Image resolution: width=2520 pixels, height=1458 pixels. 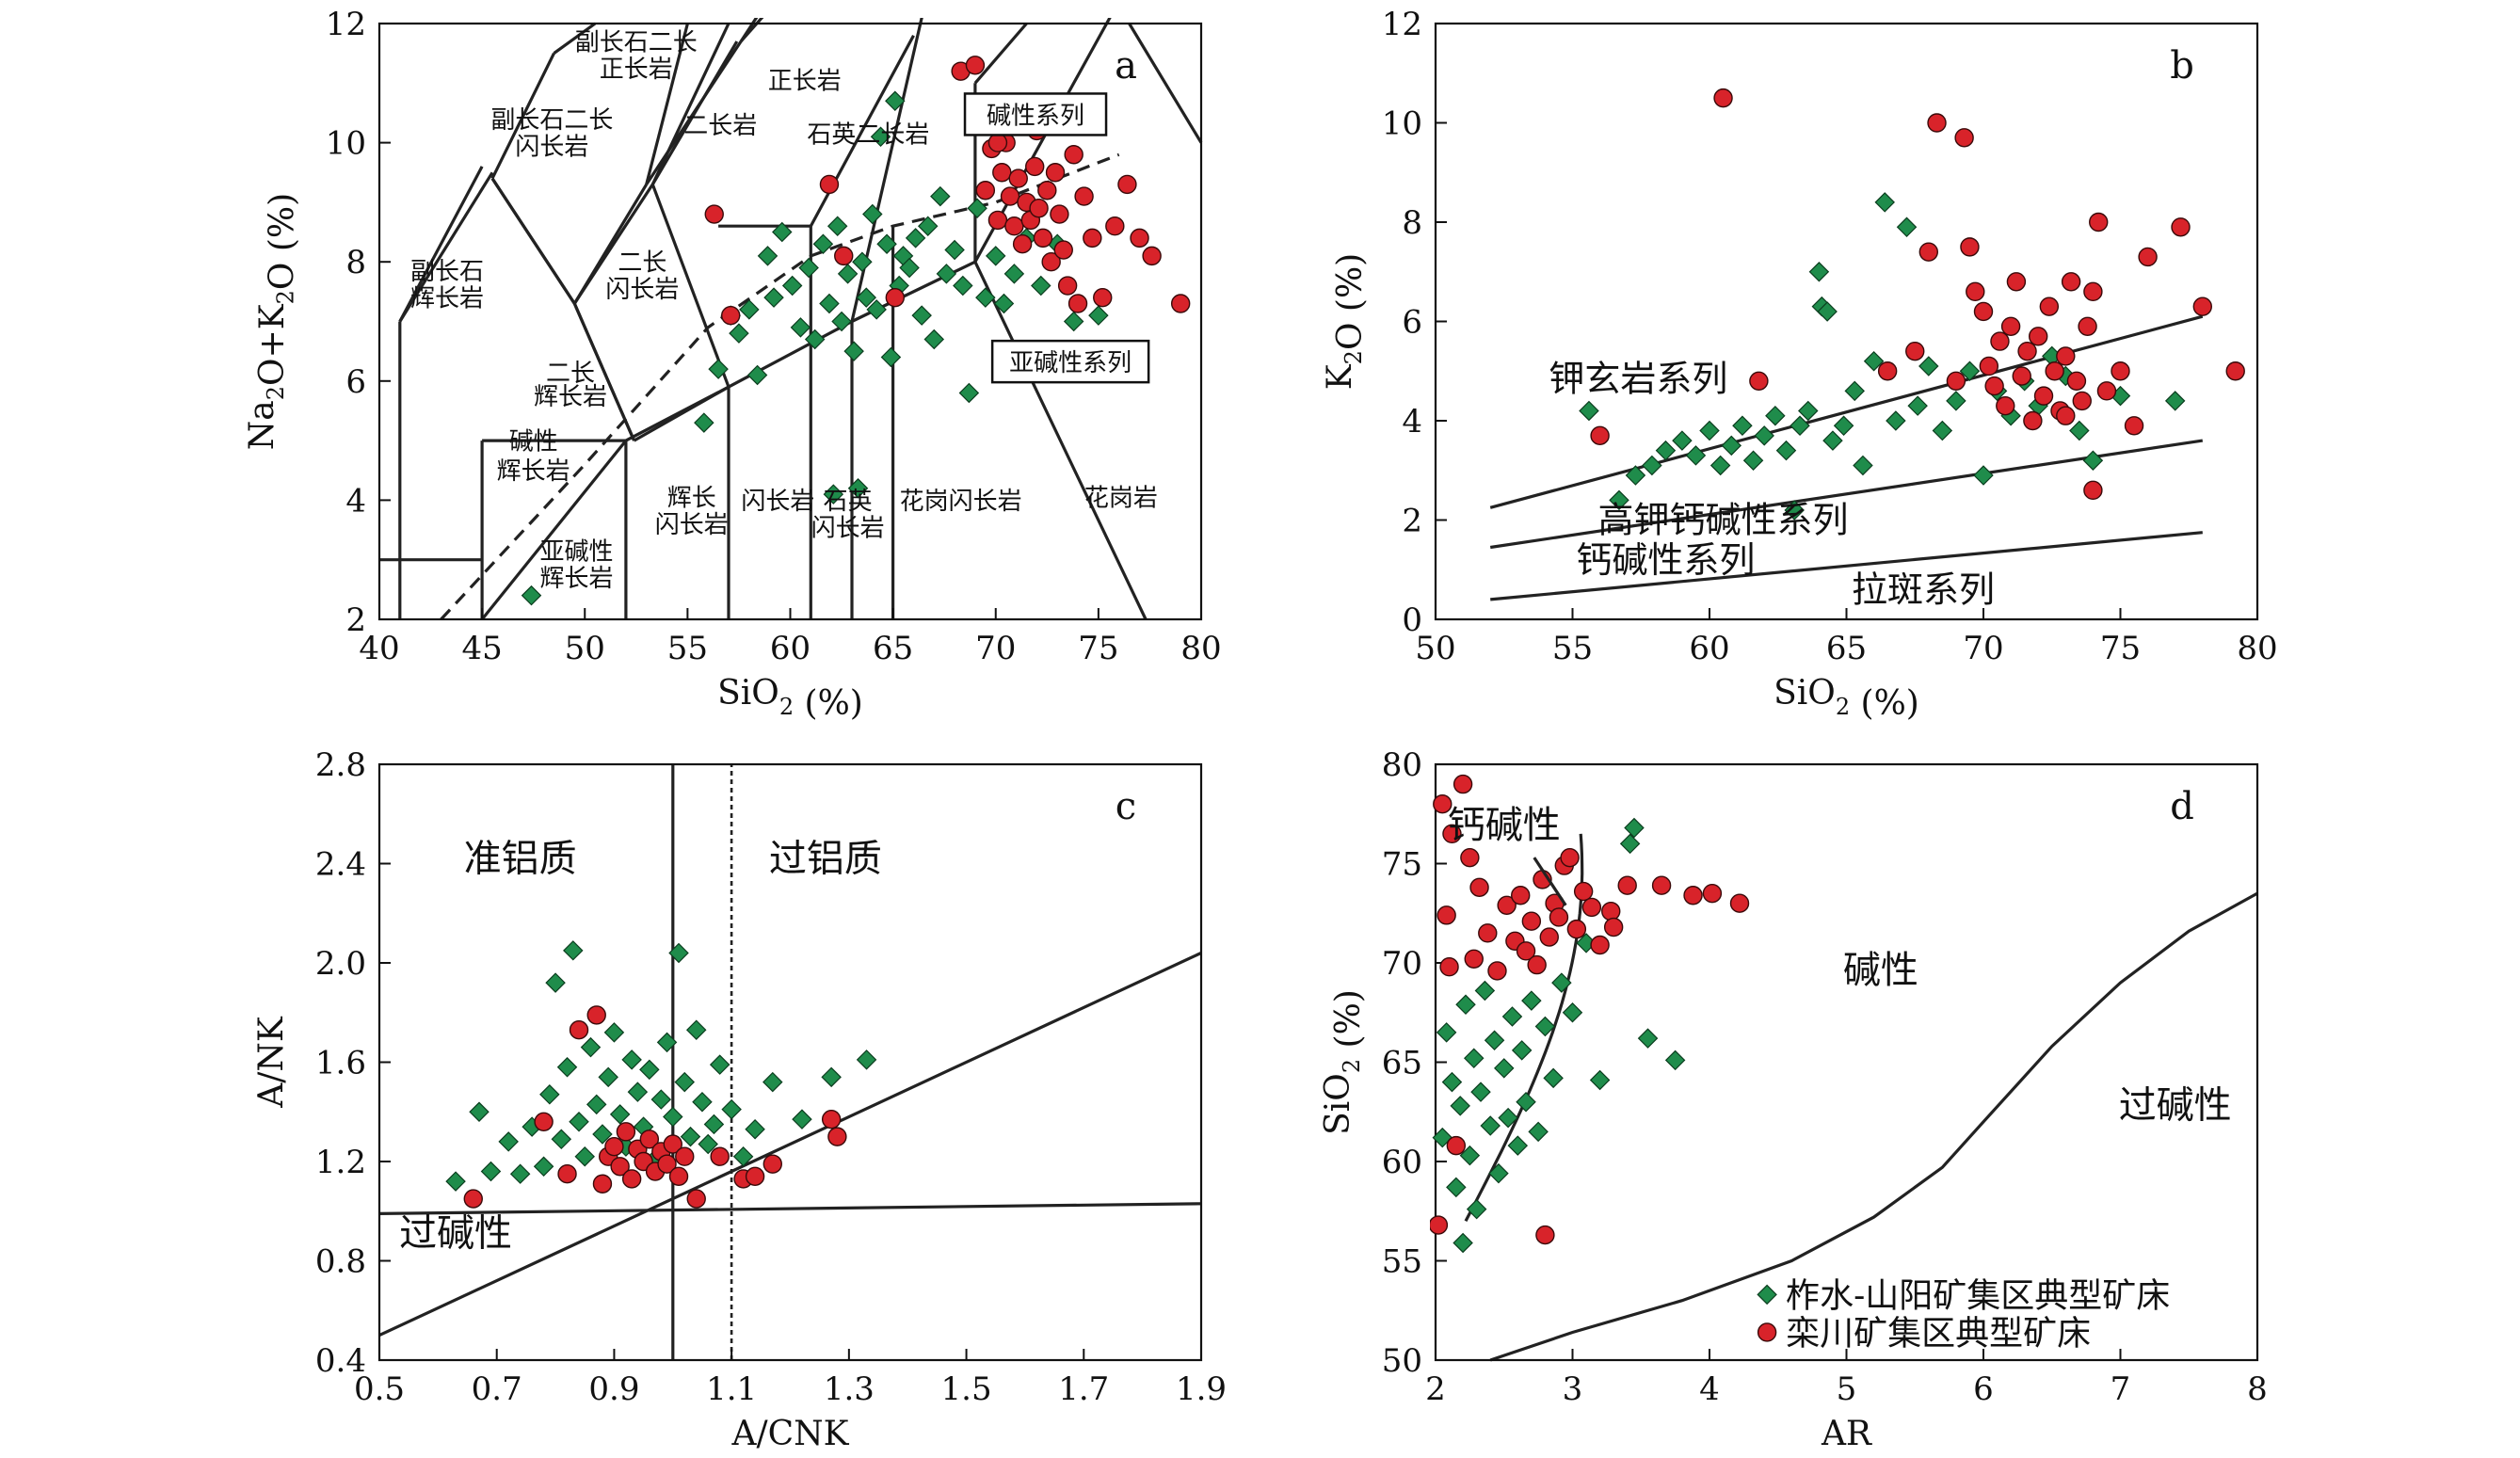 What do you see at coordinates (1923, 590) in the screenshot?
I see `tholeiite-series-label: 拉斑系列` at bounding box center [1923, 590].